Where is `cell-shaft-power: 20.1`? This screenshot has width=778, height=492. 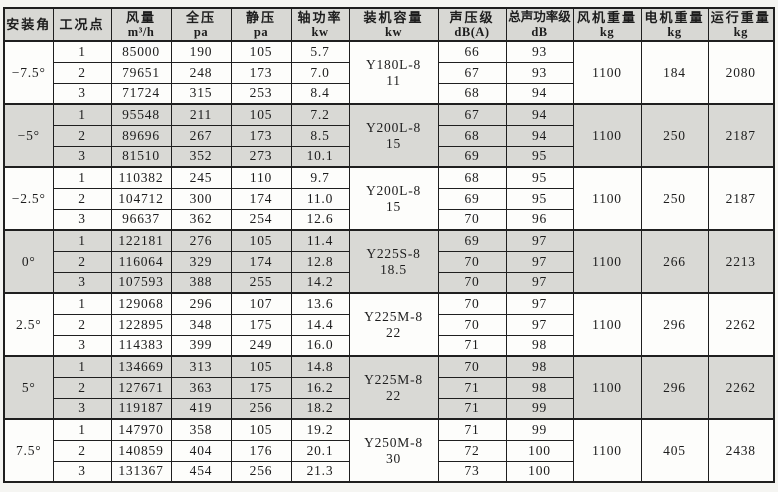 cell-shaft-power: 20.1 is located at coordinates (320, 450).